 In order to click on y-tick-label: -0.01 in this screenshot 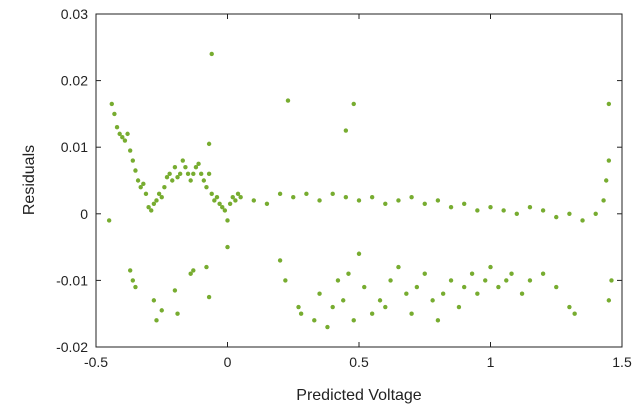, I will do `click(72, 280)`.